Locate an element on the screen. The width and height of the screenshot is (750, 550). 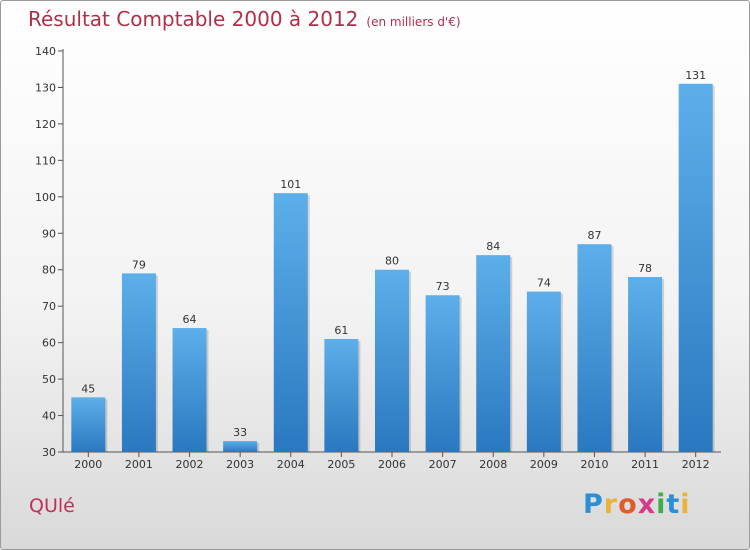
y-tick-label: 70 is located at coordinates (49, 306).